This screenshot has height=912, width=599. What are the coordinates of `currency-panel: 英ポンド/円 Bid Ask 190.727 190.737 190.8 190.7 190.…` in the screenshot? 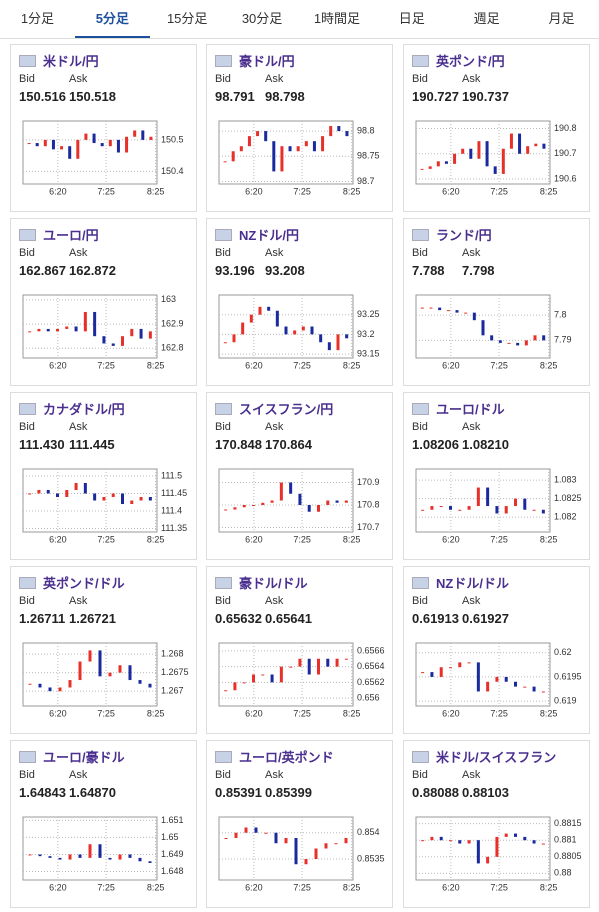 It's located at (496, 128).